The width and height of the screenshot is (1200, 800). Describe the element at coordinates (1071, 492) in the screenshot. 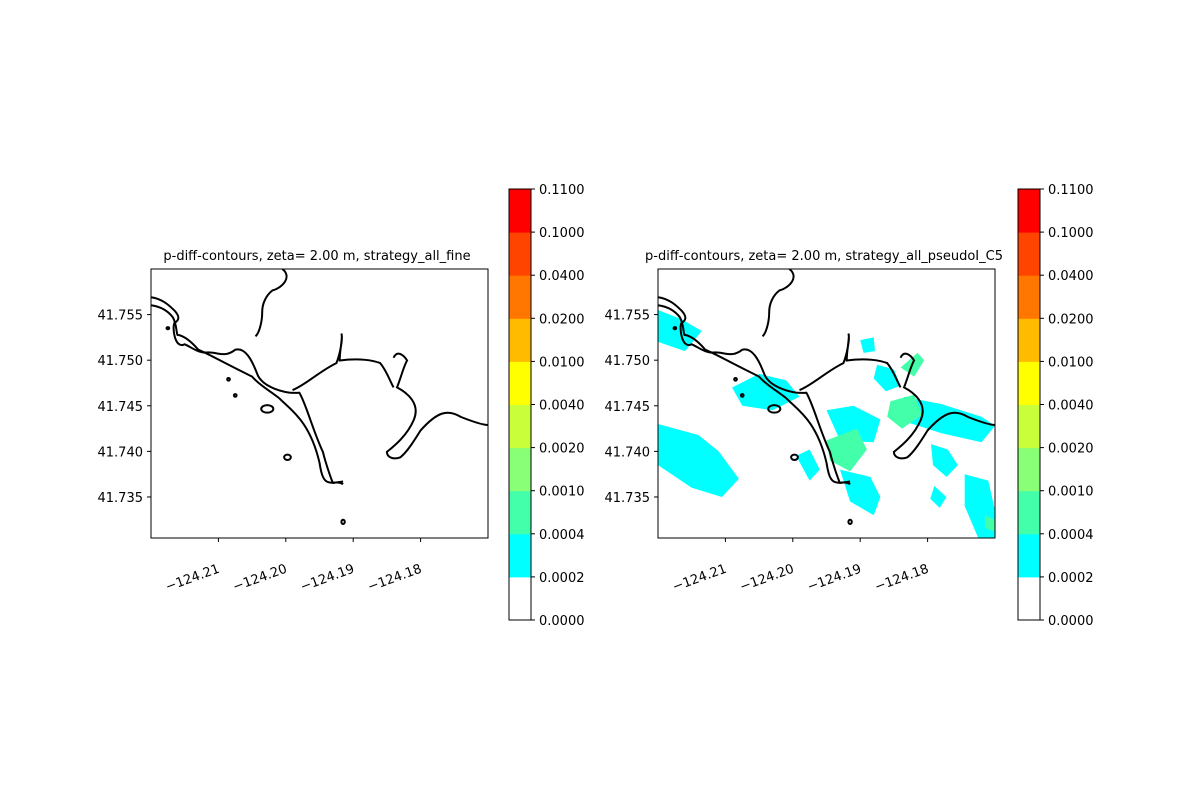

I see `colorbar-tick-label: 0.0010` at that location.